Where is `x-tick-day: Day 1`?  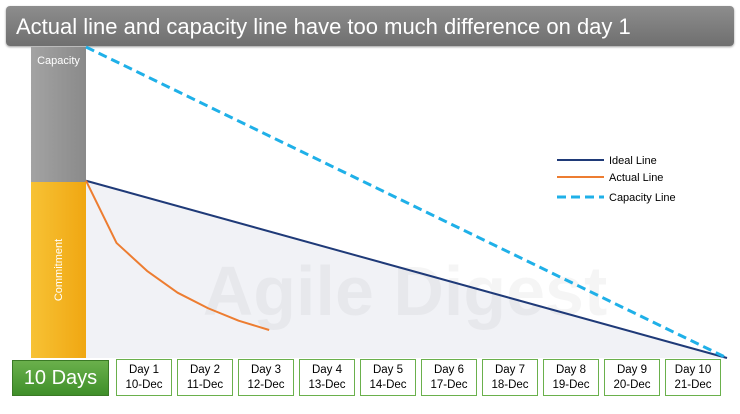 x-tick-day: Day 1 is located at coordinates (144, 370).